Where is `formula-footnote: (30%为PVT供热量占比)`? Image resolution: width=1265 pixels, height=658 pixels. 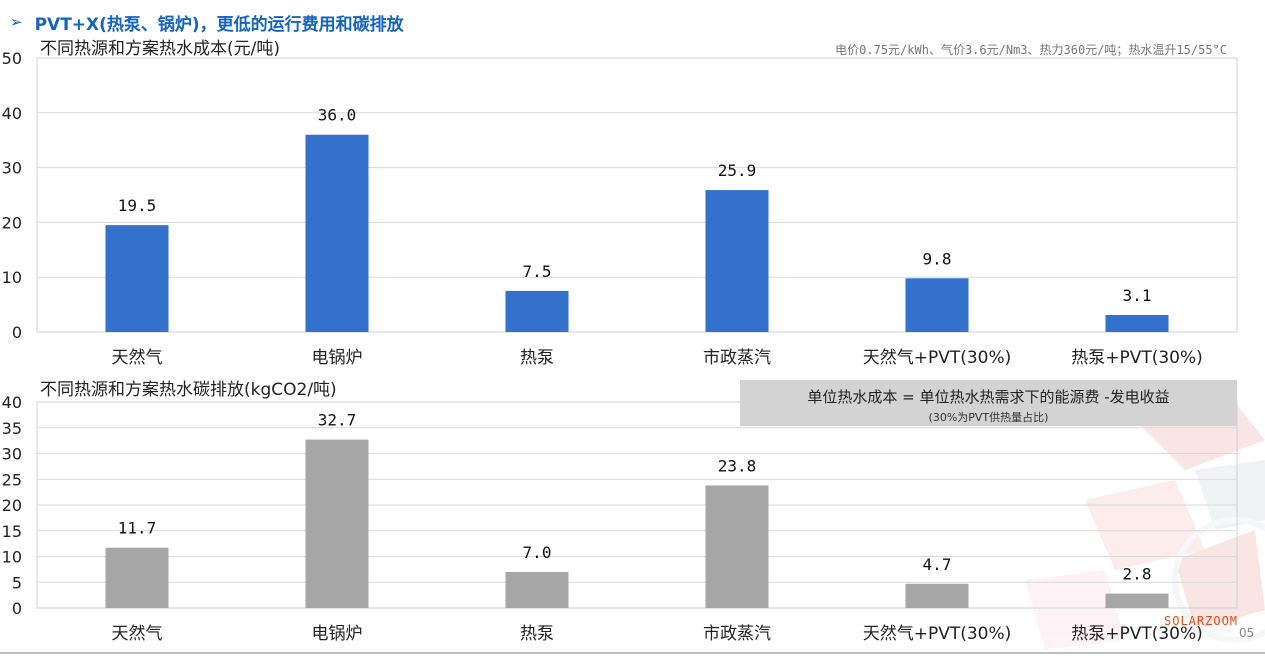 formula-footnote: (30%为PVT供热量占比) is located at coordinates (988, 417).